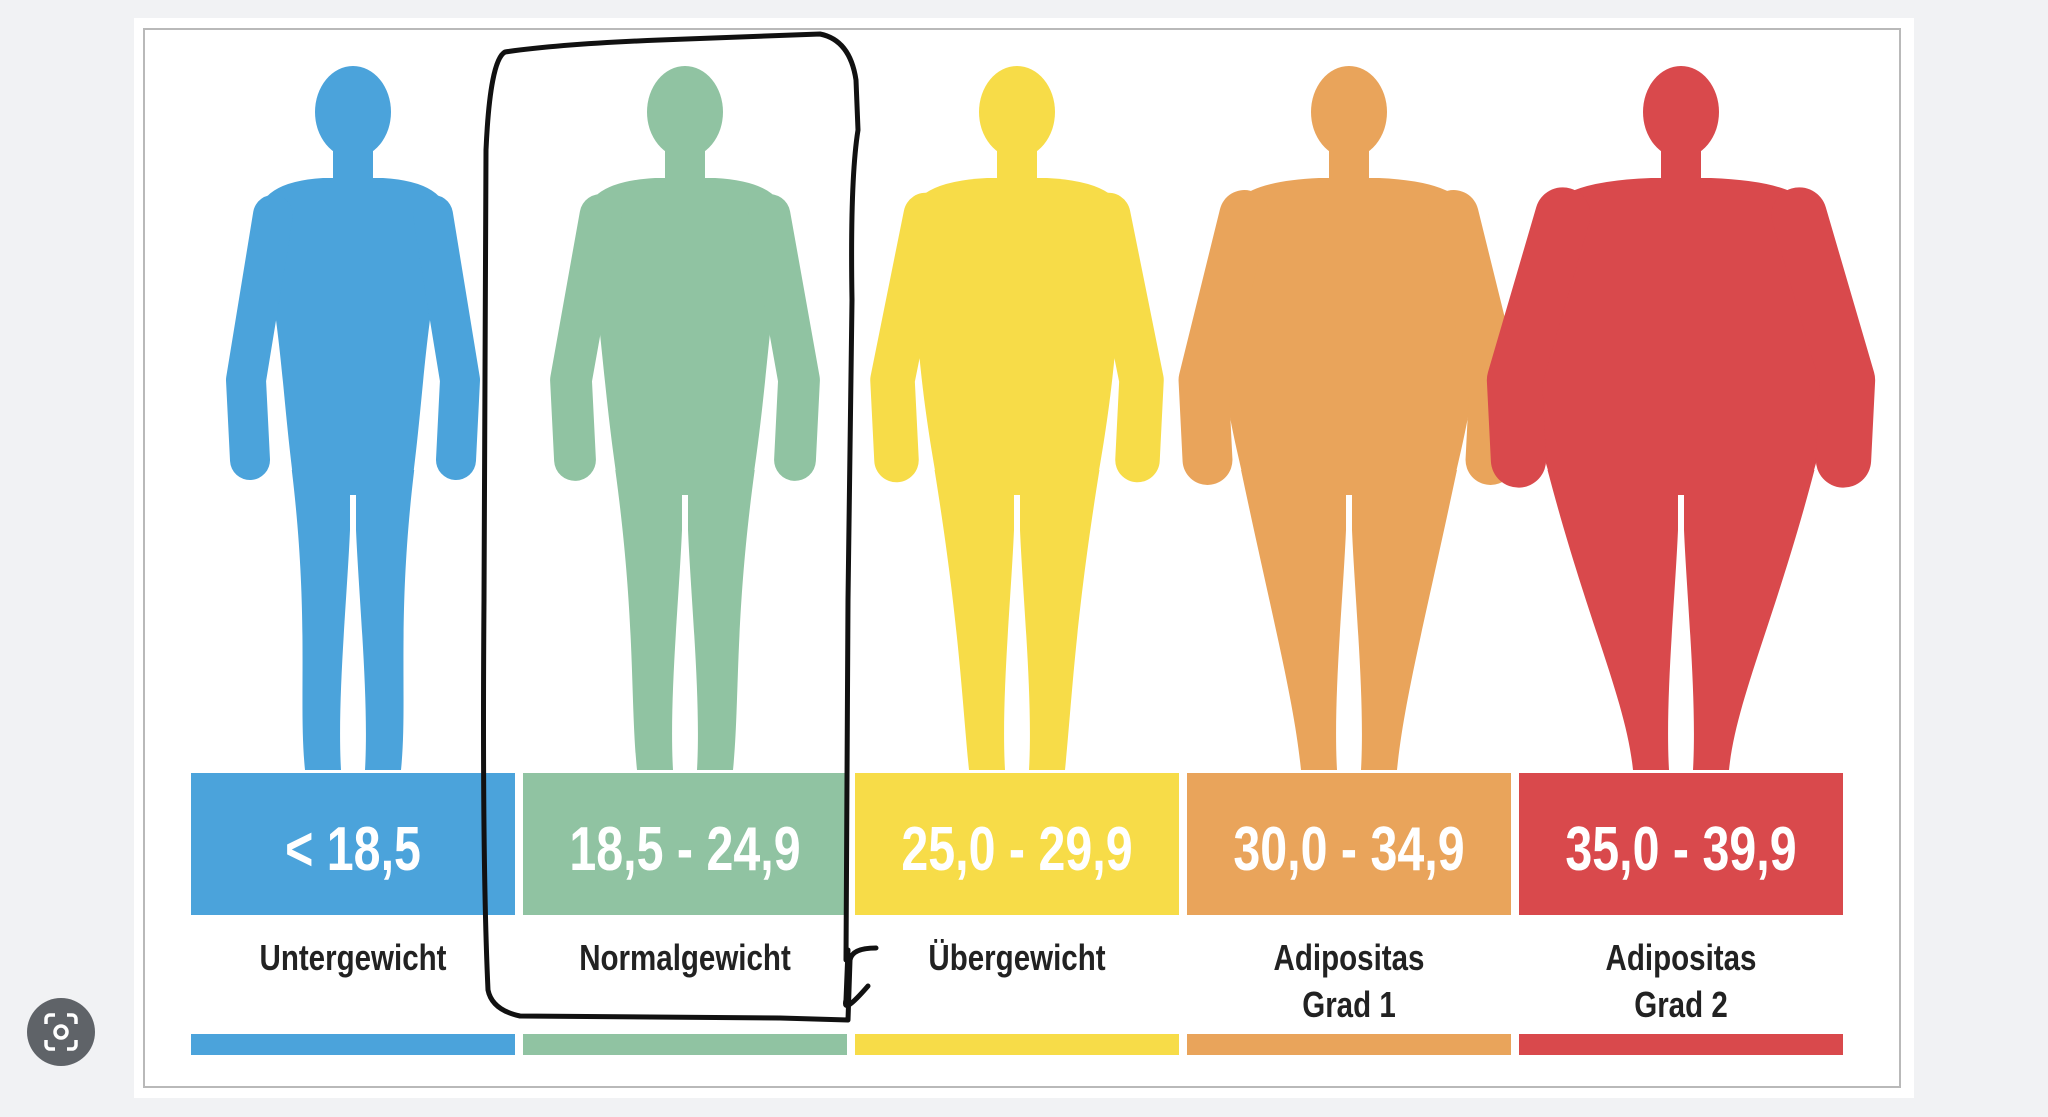 This screenshot has width=2048, height=1117. I want to click on class-label: Grad 2, so click(1681, 1004).